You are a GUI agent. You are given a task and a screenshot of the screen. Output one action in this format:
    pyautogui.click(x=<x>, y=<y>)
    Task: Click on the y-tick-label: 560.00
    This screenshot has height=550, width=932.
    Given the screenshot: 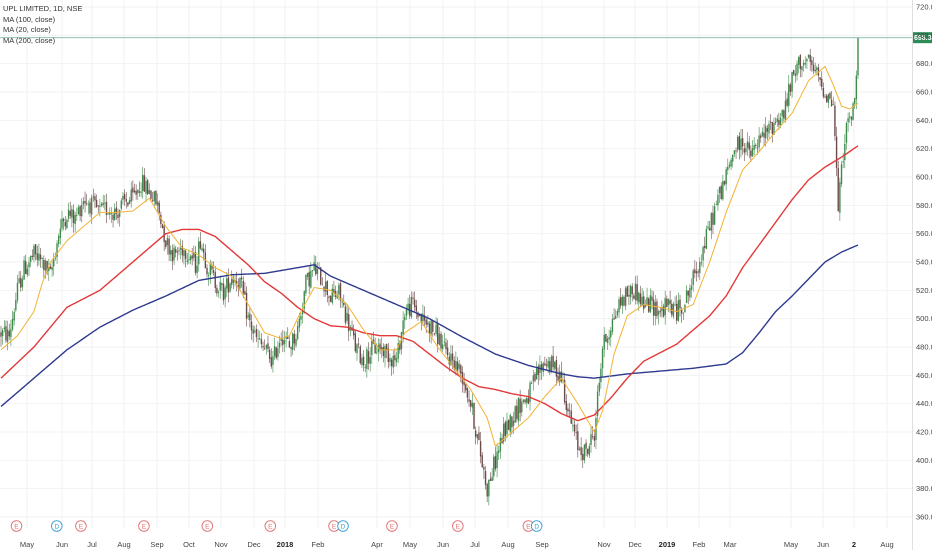 What is the action you would take?
    pyautogui.click(x=924, y=233)
    